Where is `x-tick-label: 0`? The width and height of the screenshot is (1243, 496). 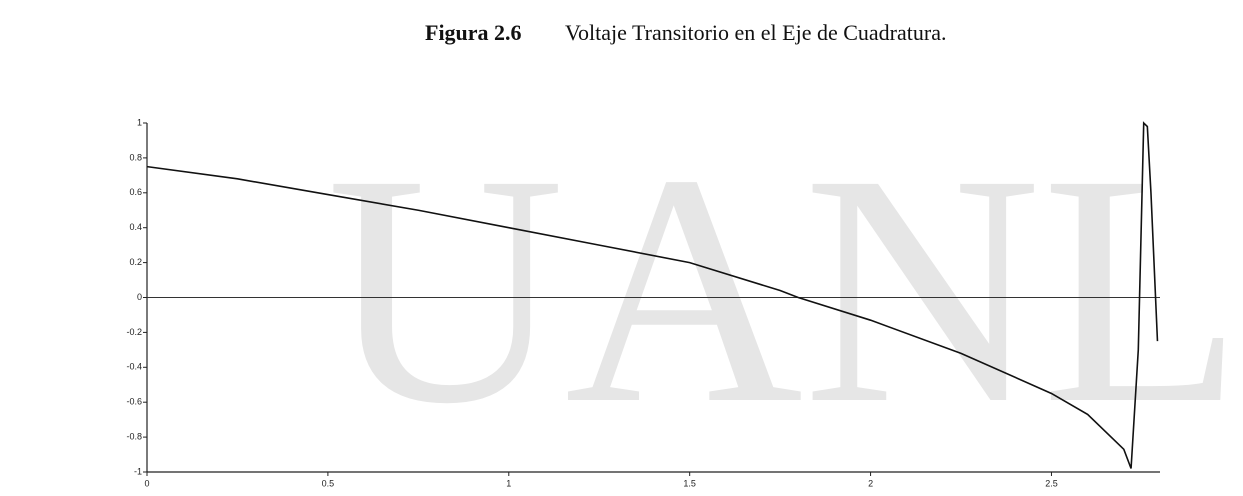 x-tick-label: 0 is located at coordinates (146, 483).